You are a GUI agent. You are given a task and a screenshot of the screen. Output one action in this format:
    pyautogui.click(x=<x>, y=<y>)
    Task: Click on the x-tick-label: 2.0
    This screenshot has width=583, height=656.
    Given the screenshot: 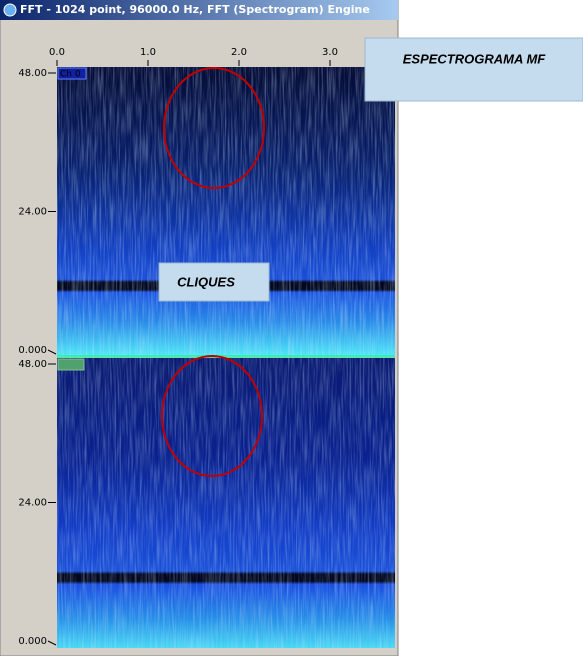 What is the action you would take?
    pyautogui.click(x=239, y=52)
    